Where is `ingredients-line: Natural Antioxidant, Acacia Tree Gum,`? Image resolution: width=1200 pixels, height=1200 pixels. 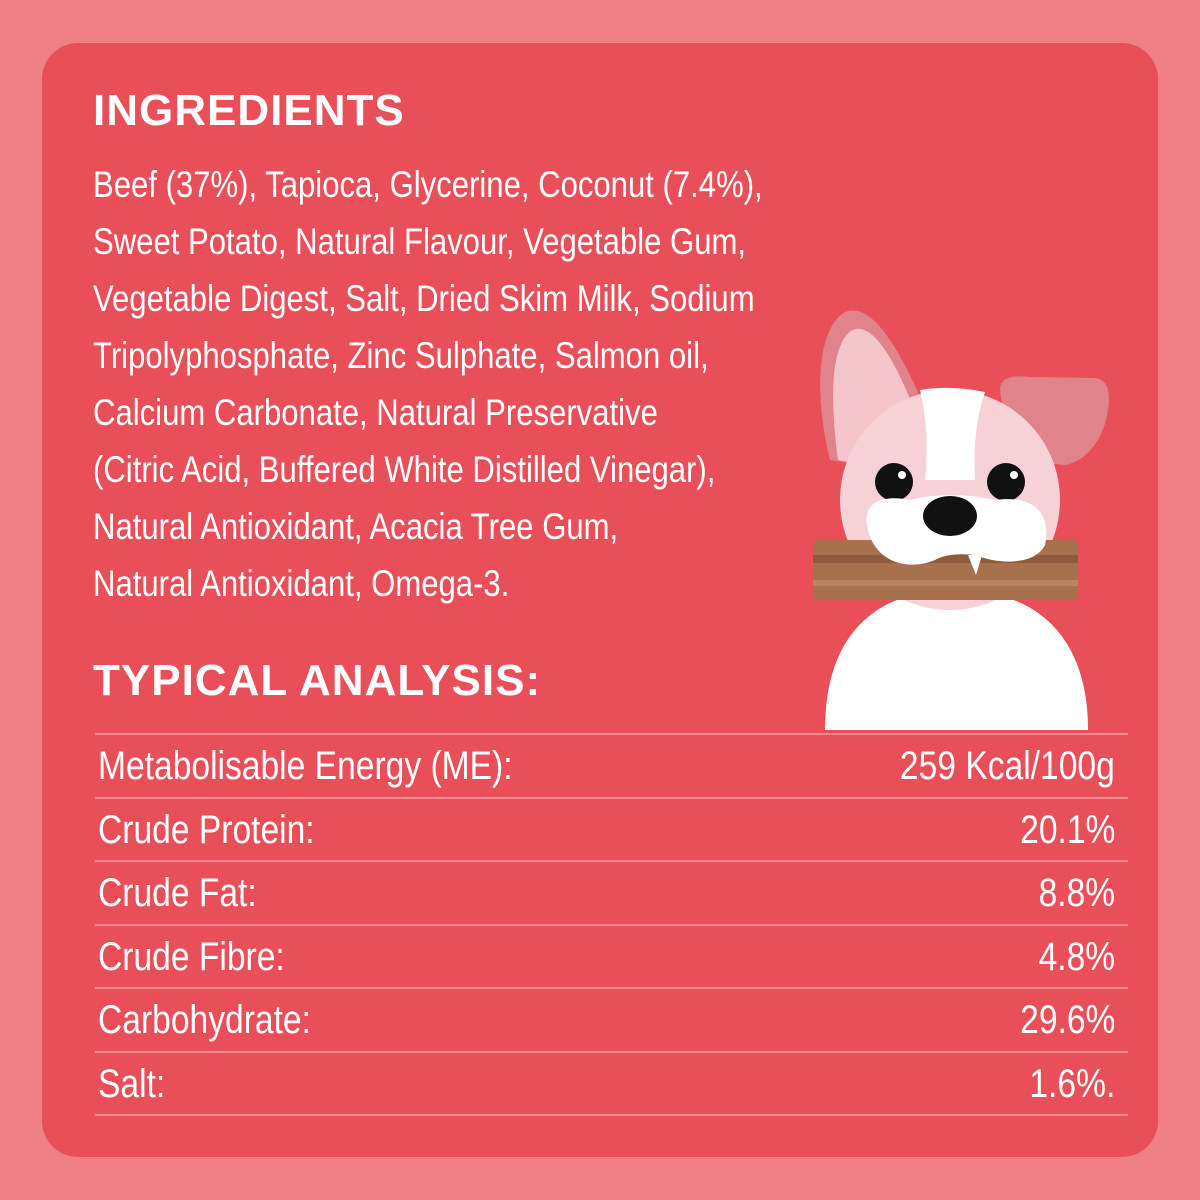 ingredients-line: Natural Antioxidant, Acacia Tree Gum, is located at coordinates (356, 526).